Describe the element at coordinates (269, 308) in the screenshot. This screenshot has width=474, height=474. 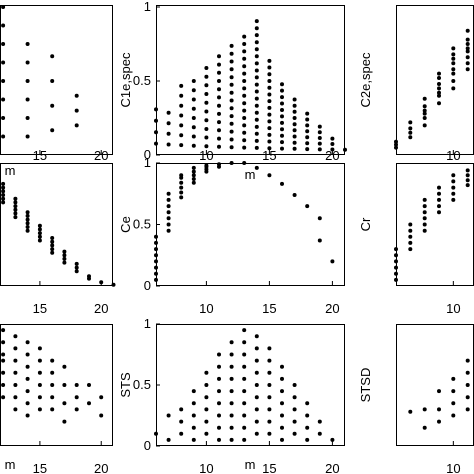
I see `panel-5-xtick-label-2: 15` at that location.